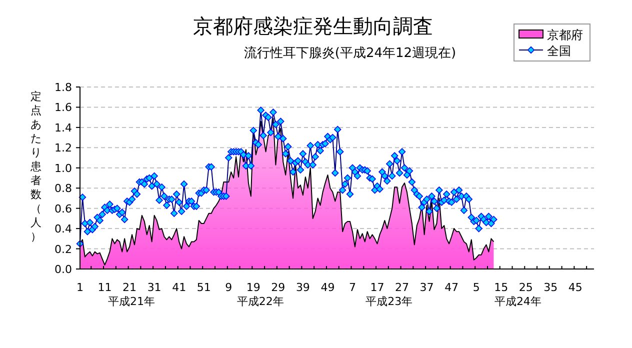 The height and width of the screenshot is (348, 632). Describe the element at coordinates (203, 287) in the screenshot. I see `x-tick-label: 51` at that location.